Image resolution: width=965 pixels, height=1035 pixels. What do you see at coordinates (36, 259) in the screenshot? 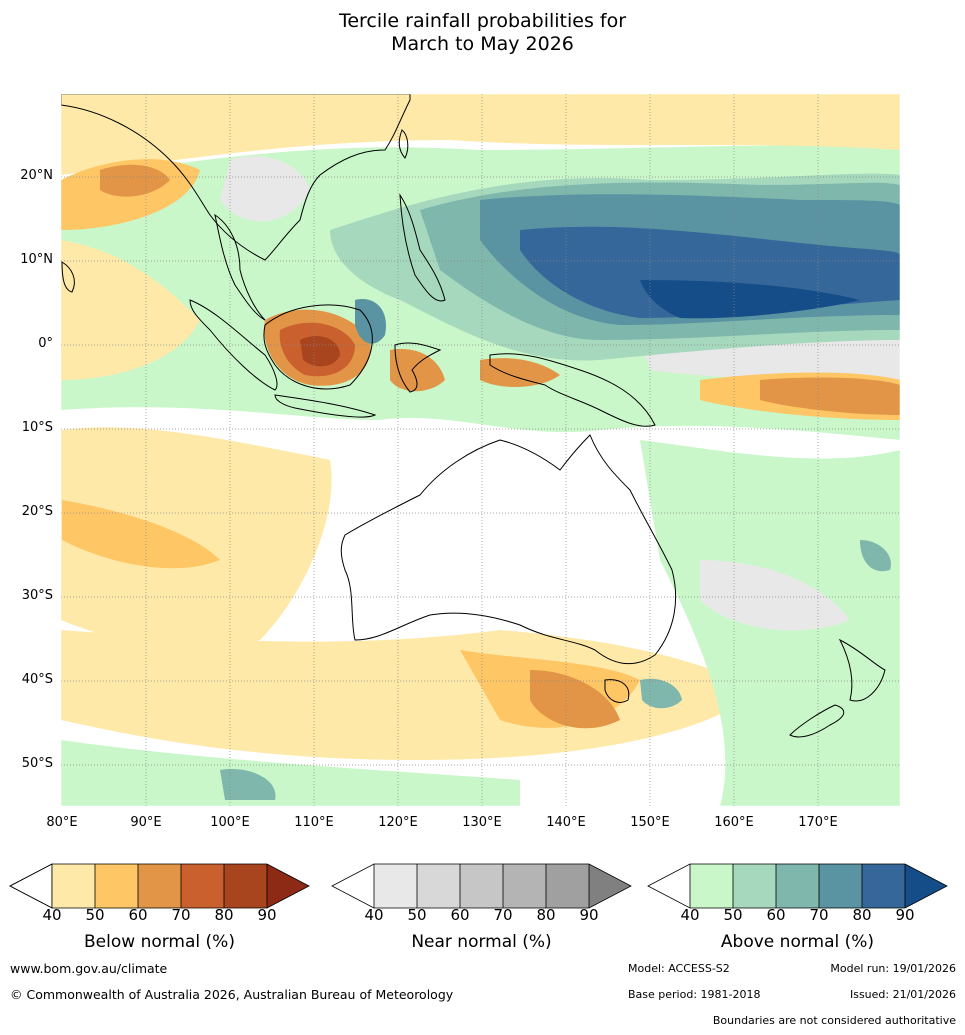
I see `lat-label: 10°N` at bounding box center [36, 259].